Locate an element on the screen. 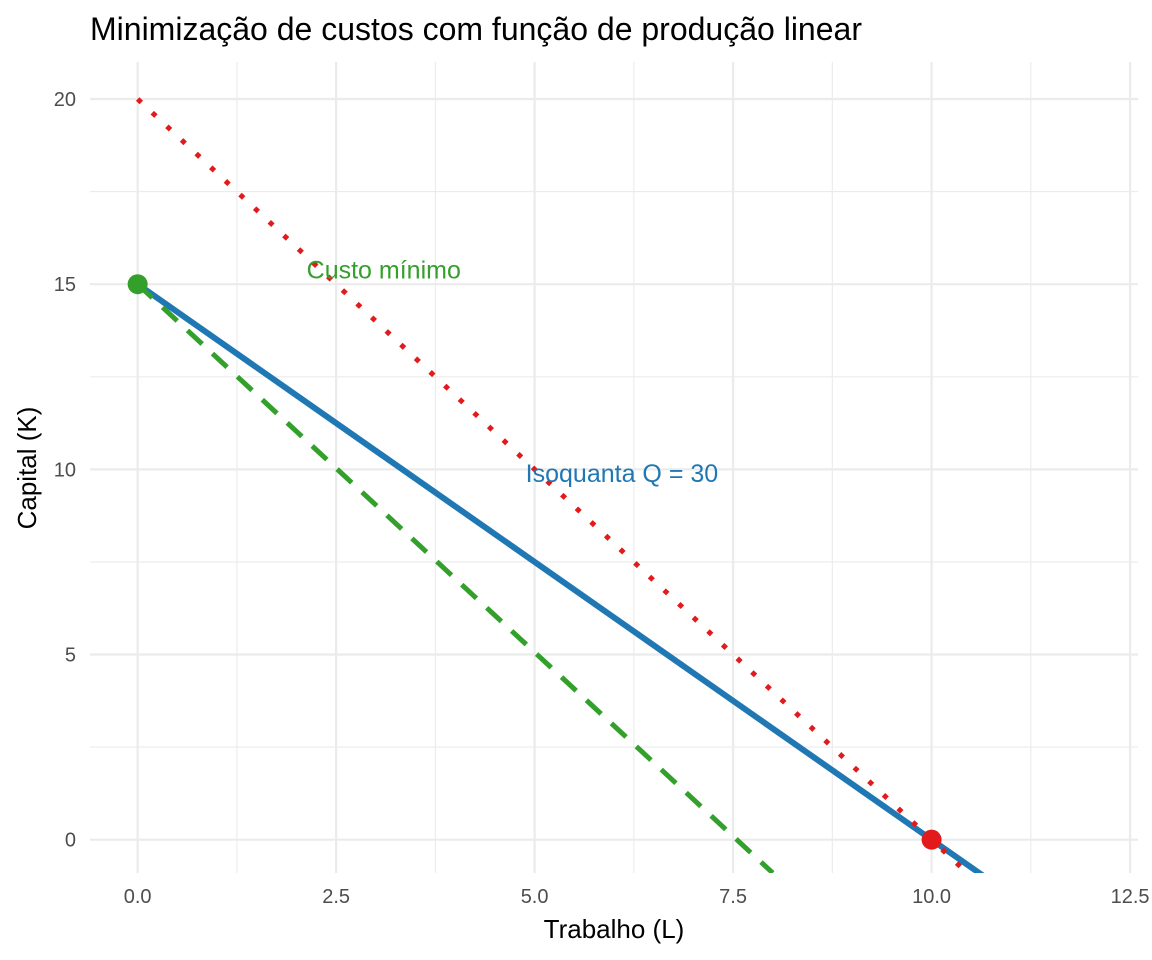 This screenshot has height=960, width=1152. x-tick-label: 7.5 is located at coordinates (733, 897).